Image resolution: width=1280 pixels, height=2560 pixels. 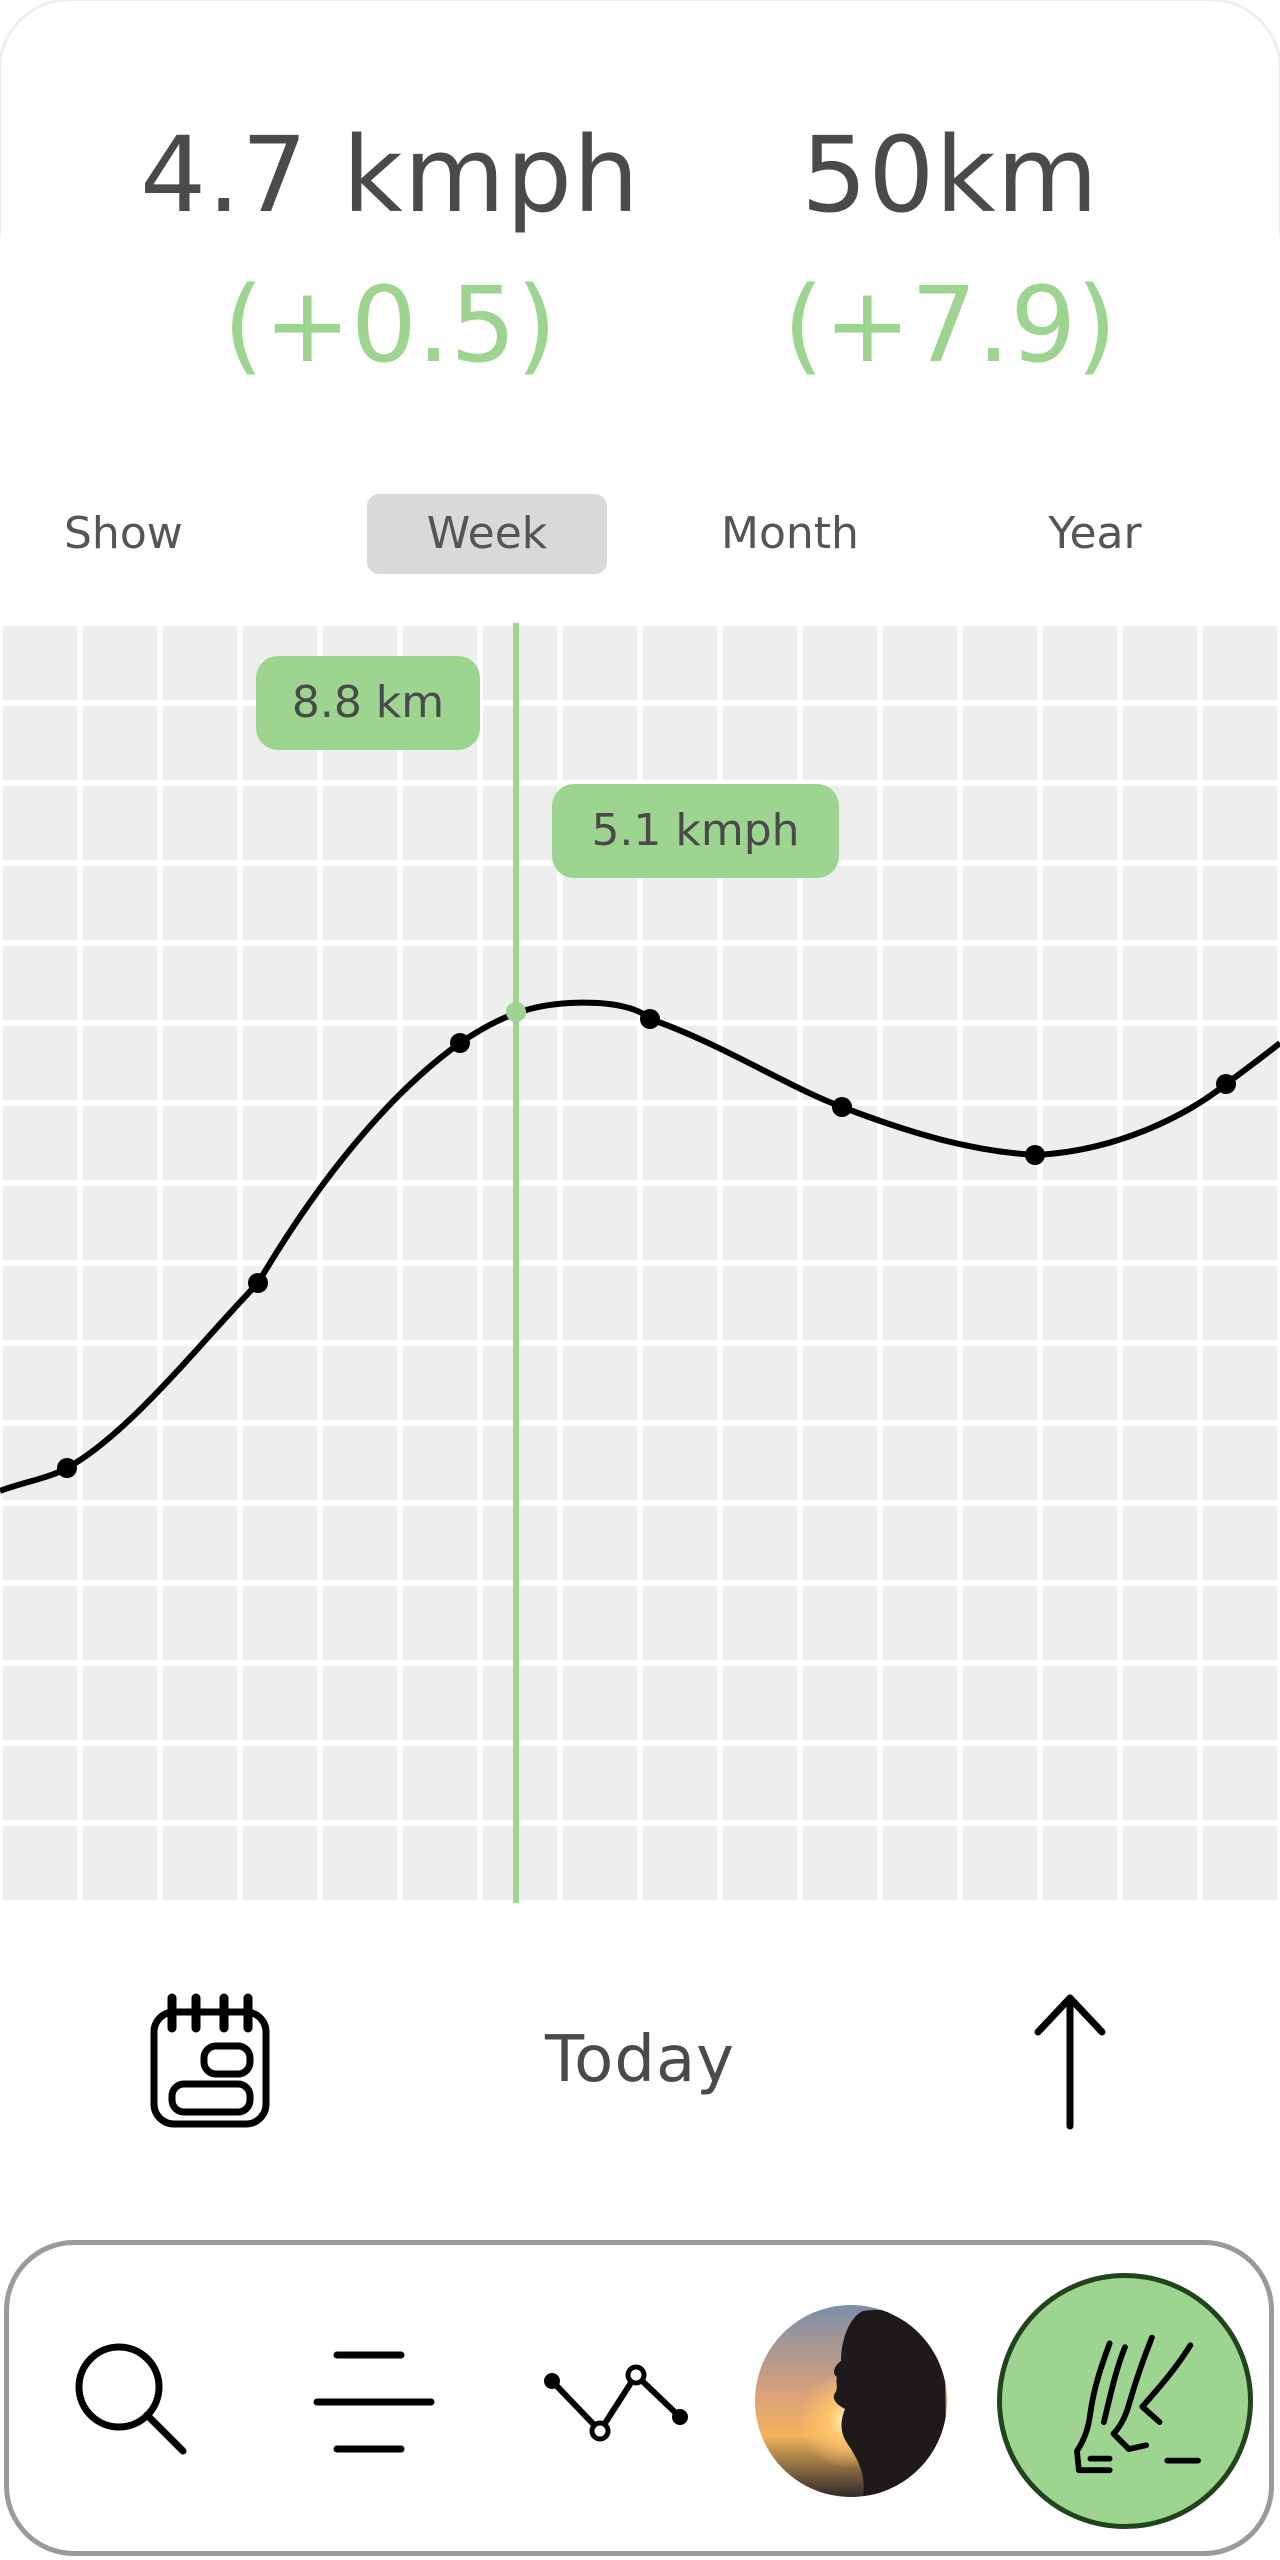 I want to click on distance-value: 50km, so click(x=950, y=175).